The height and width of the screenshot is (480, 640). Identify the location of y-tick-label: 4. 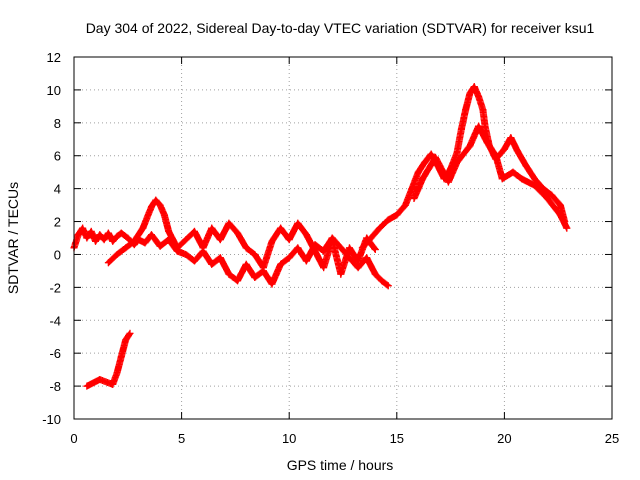
(57, 189).